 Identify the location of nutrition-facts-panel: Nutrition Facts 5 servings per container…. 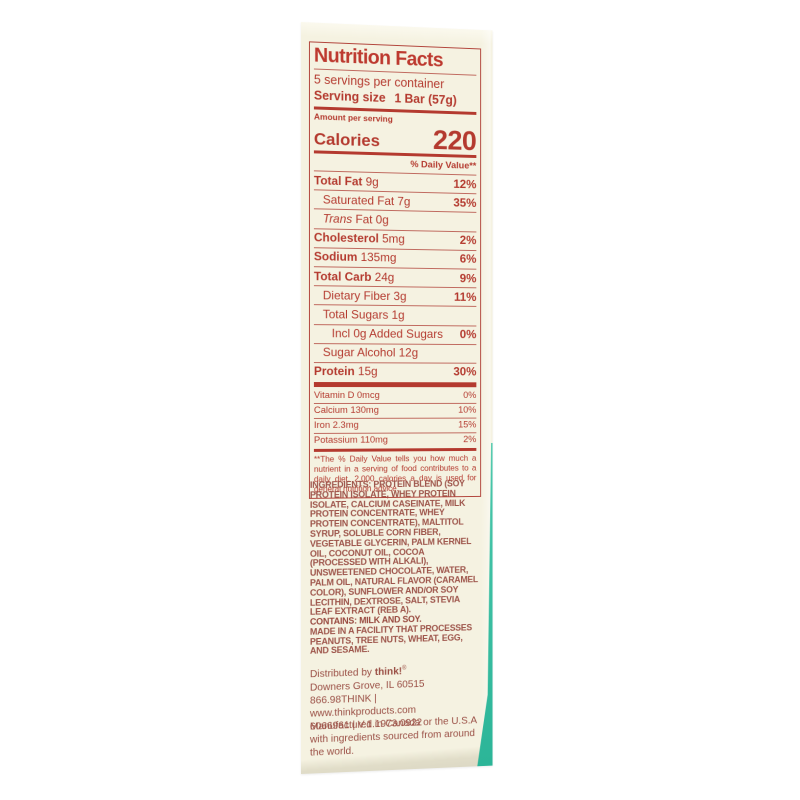
(395, 270).